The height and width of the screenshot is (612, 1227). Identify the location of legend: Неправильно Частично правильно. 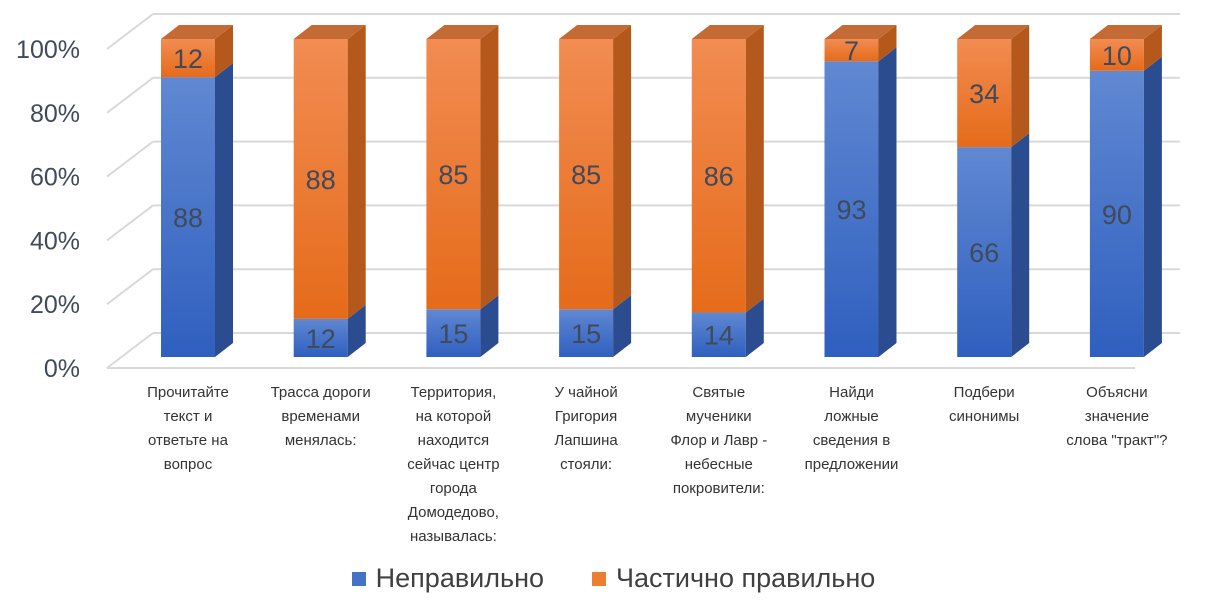
(613, 578).